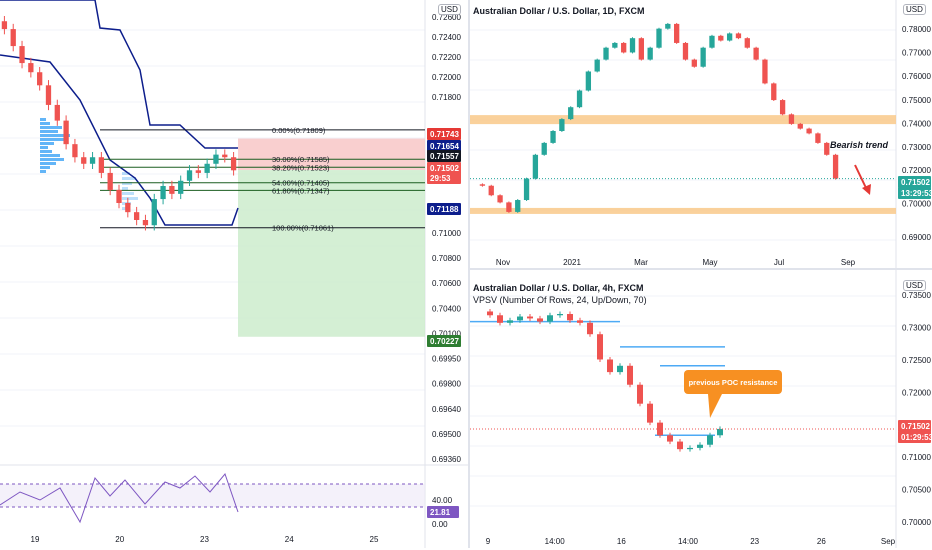 This screenshot has width=932, height=550. I want to click on left-y-tick: 0.72400, so click(446, 37).